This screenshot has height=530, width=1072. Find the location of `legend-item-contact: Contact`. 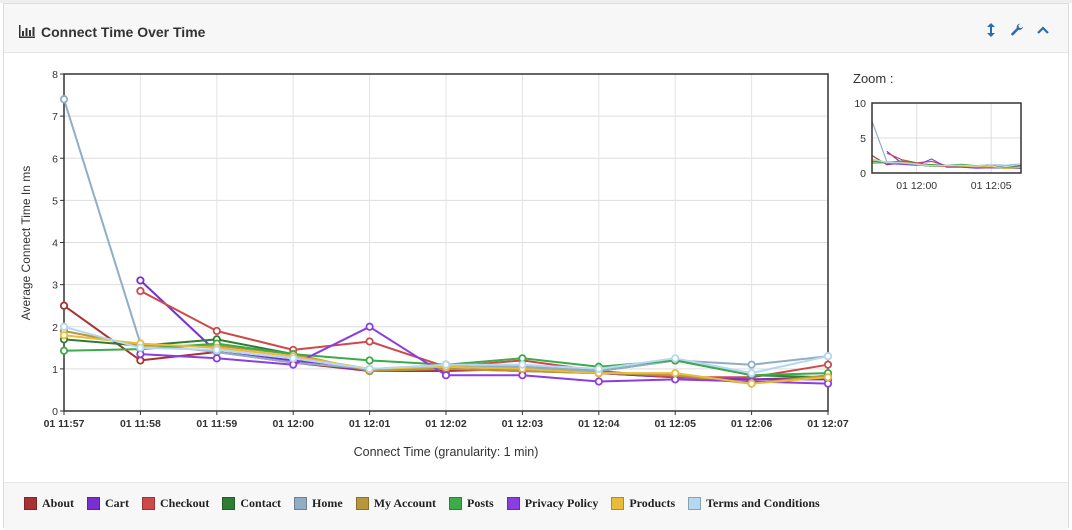

legend-item-contact: Contact is located at coordinates (251, 503).